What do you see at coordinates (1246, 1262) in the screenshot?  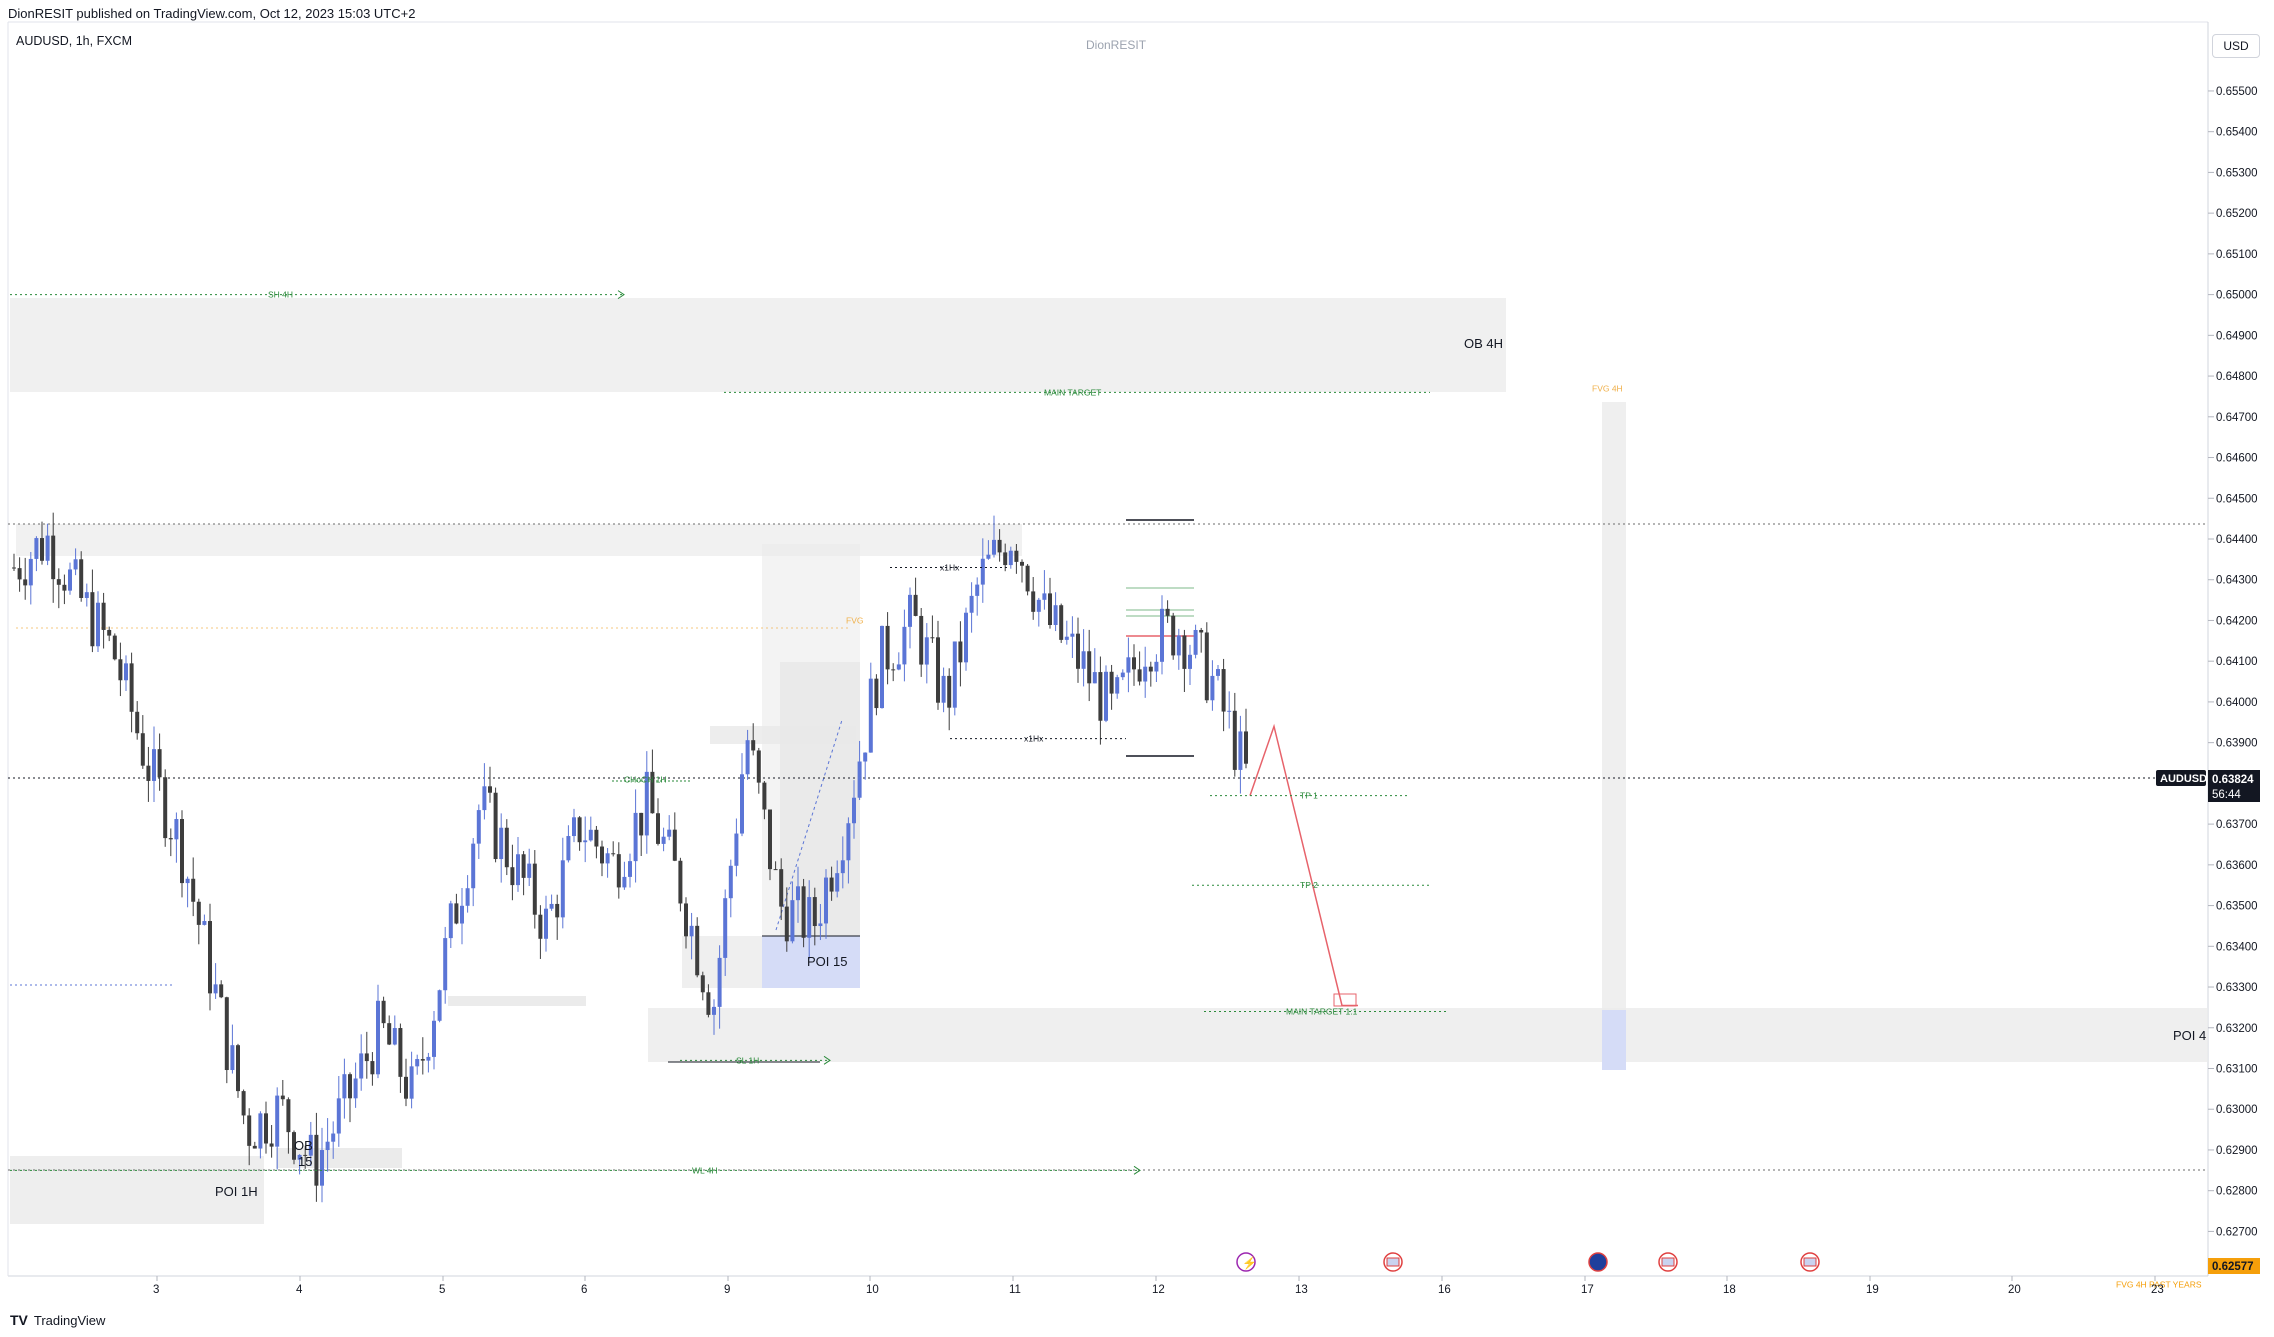 I see `lightning-event-icon` at bounding box center [1246, 1262].